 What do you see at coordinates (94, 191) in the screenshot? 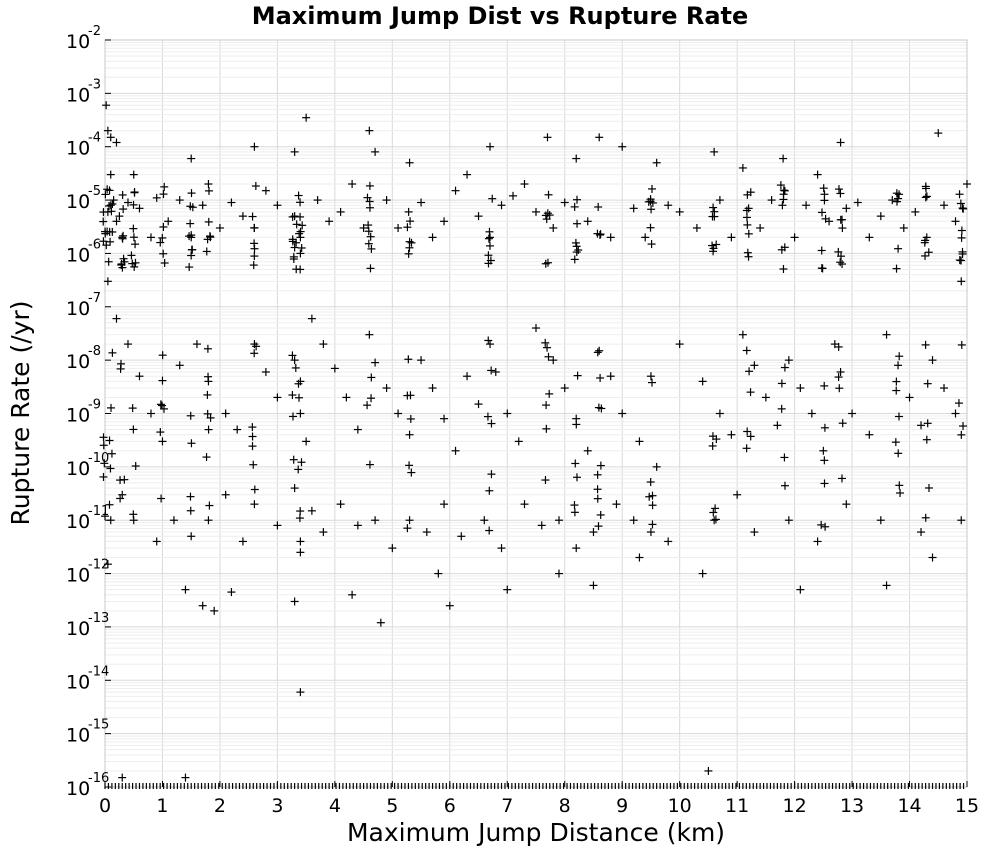
I see `y-tick-exponent: -5` at bounding box center [94, 191].